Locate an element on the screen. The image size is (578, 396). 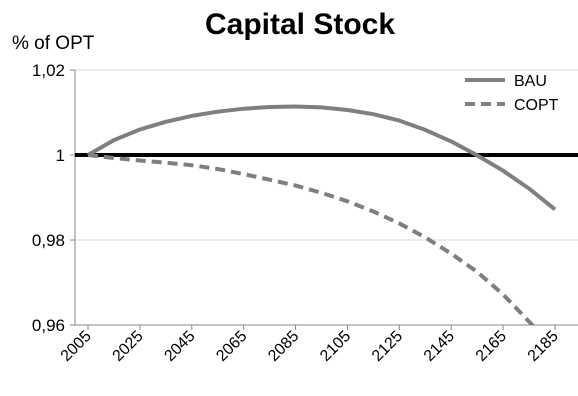
x-tick-label: 2125 is located at coordinates (387, 346).